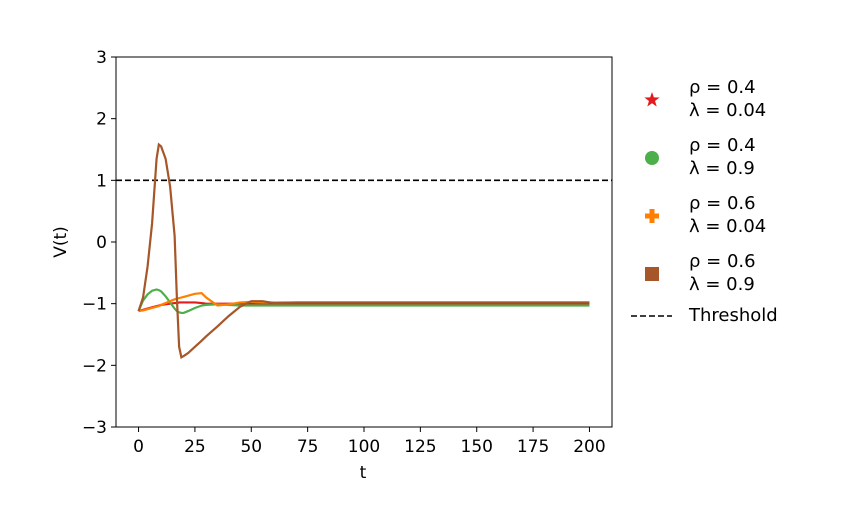 The image size is (850, 532). What do you see at coordinates (722, 157) in the screenshot?
I see `legend-label: ρ = 0.4 λ = 0.9` at bounding box center [722, 157].